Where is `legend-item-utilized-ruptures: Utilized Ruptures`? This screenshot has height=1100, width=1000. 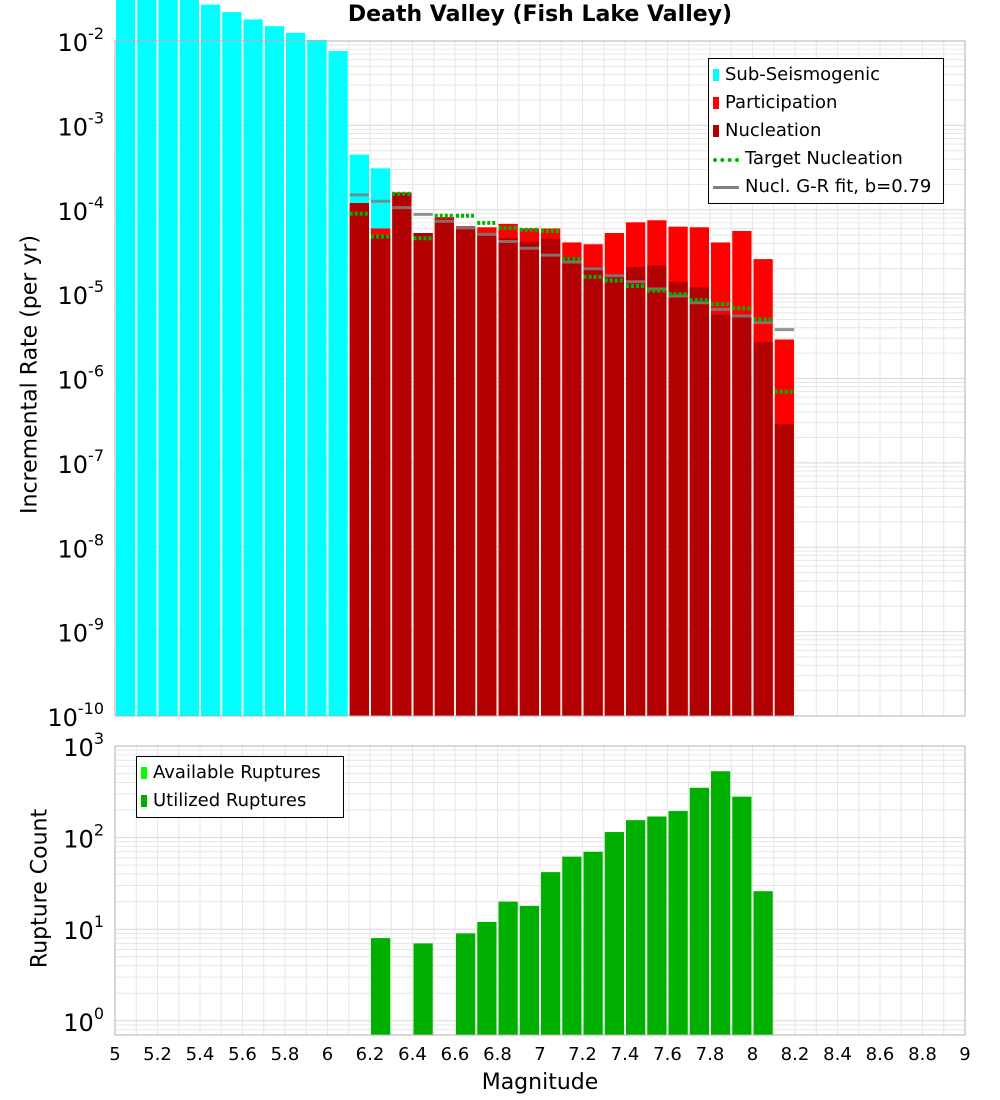 legend-item-utilized-ruptures: Utilized Ruptures is located at coordinates (240, 801).